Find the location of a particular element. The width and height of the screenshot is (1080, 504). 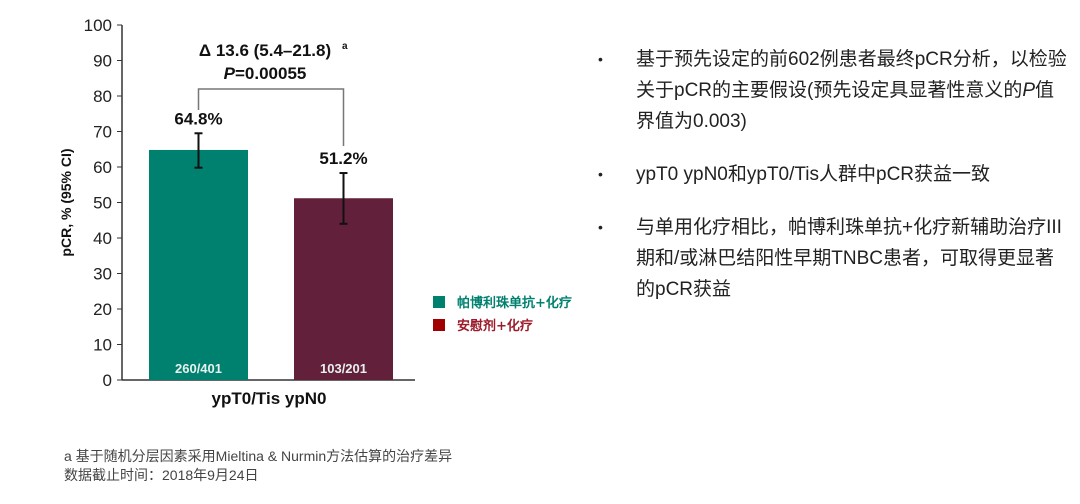

p-value-annotation: P=0.00055 is located at coordinates (265, 73).